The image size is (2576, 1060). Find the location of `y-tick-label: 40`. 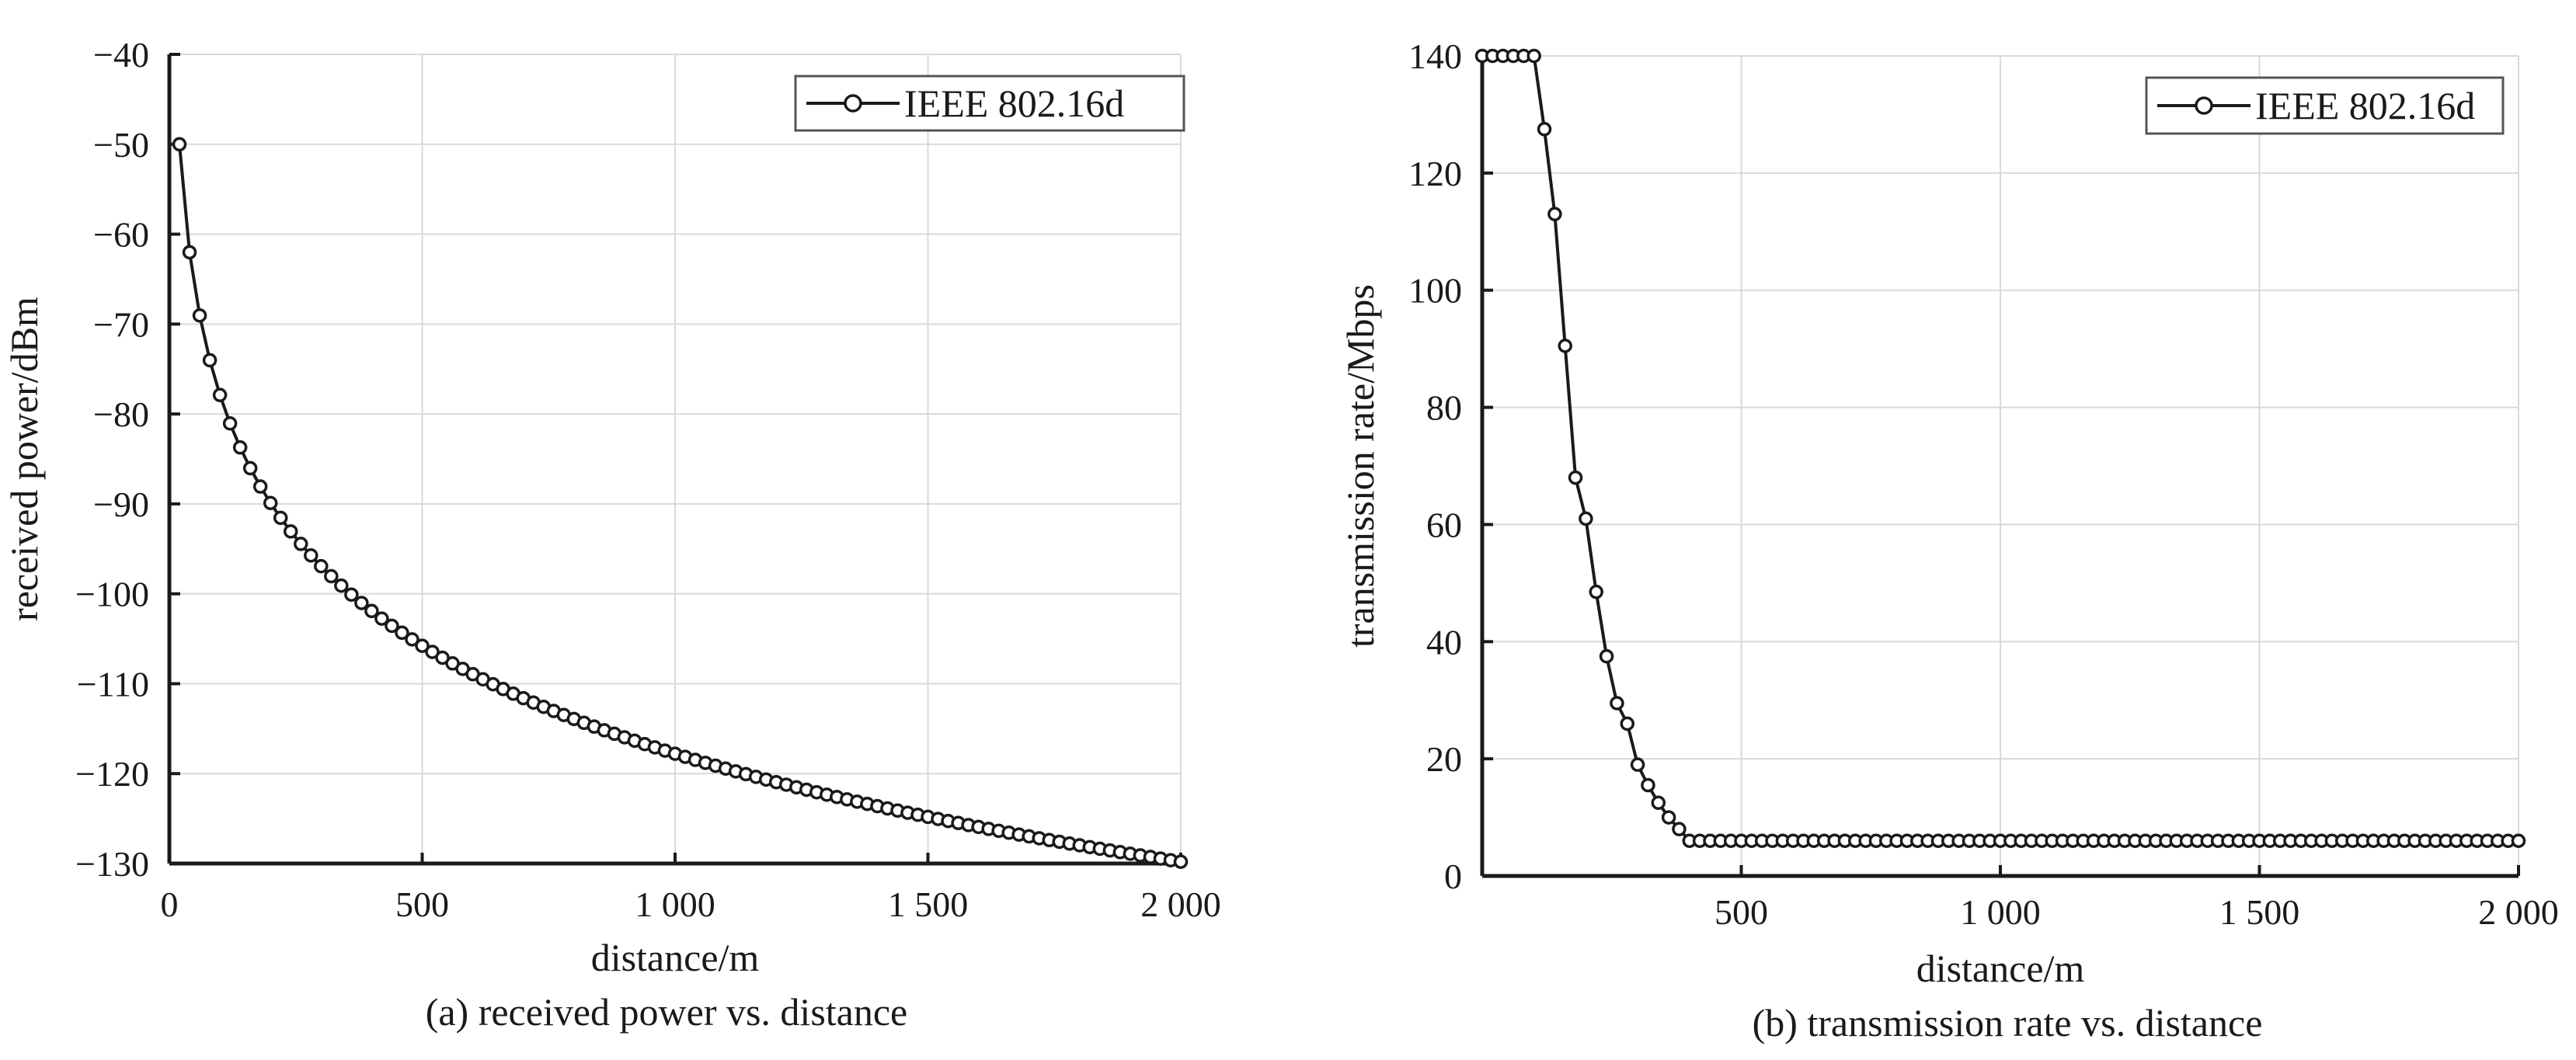

y-tick-label: 40 is located at coordinates (1444, 642).